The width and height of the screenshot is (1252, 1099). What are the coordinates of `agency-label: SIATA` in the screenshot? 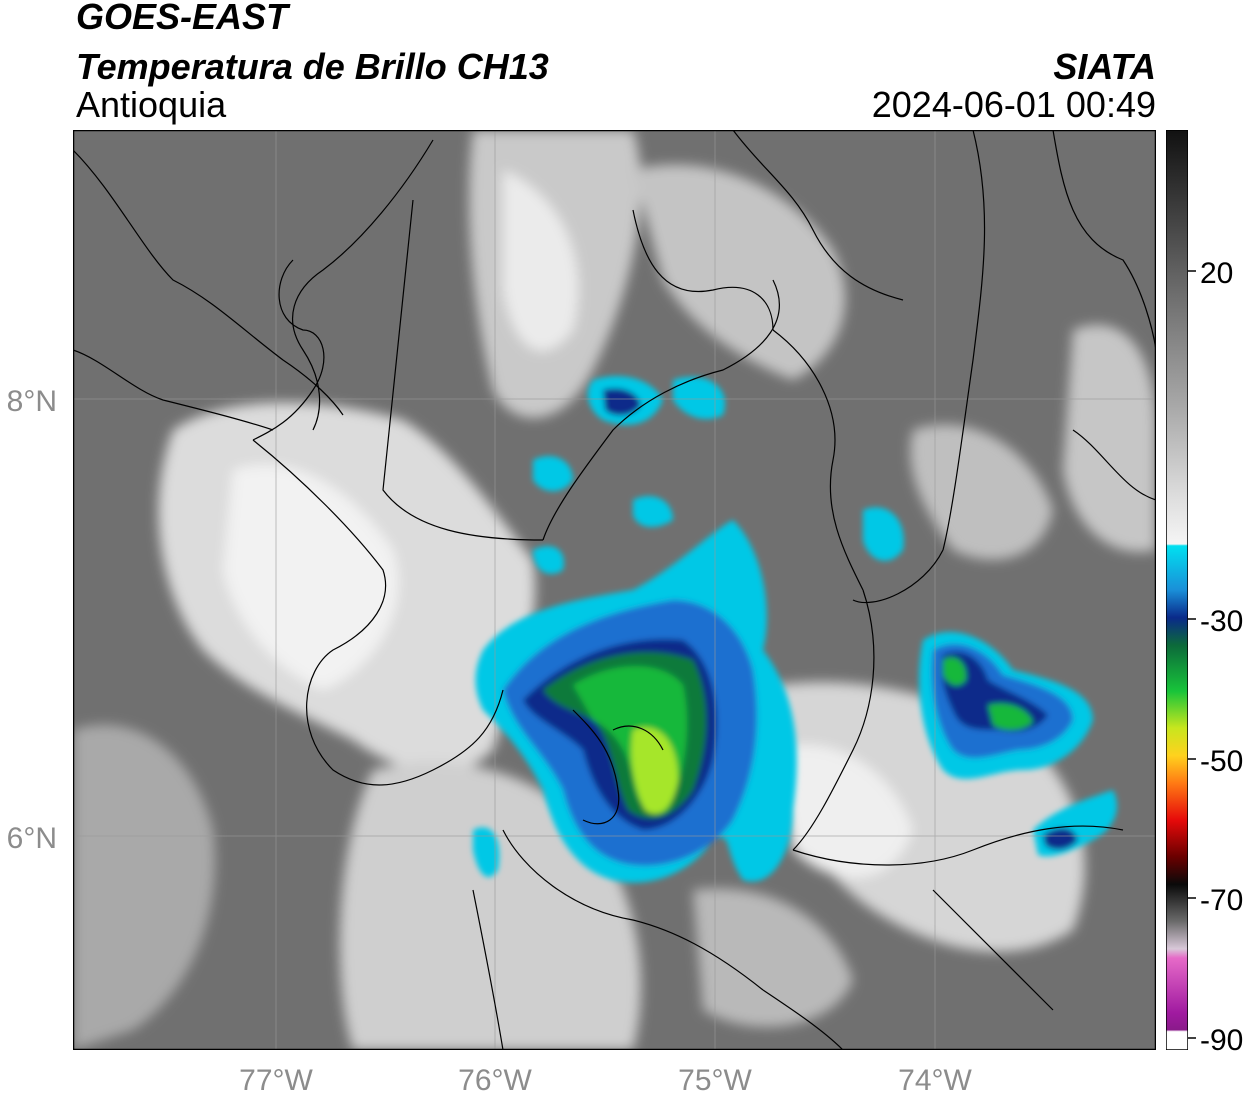 It's located at (1104, 66).